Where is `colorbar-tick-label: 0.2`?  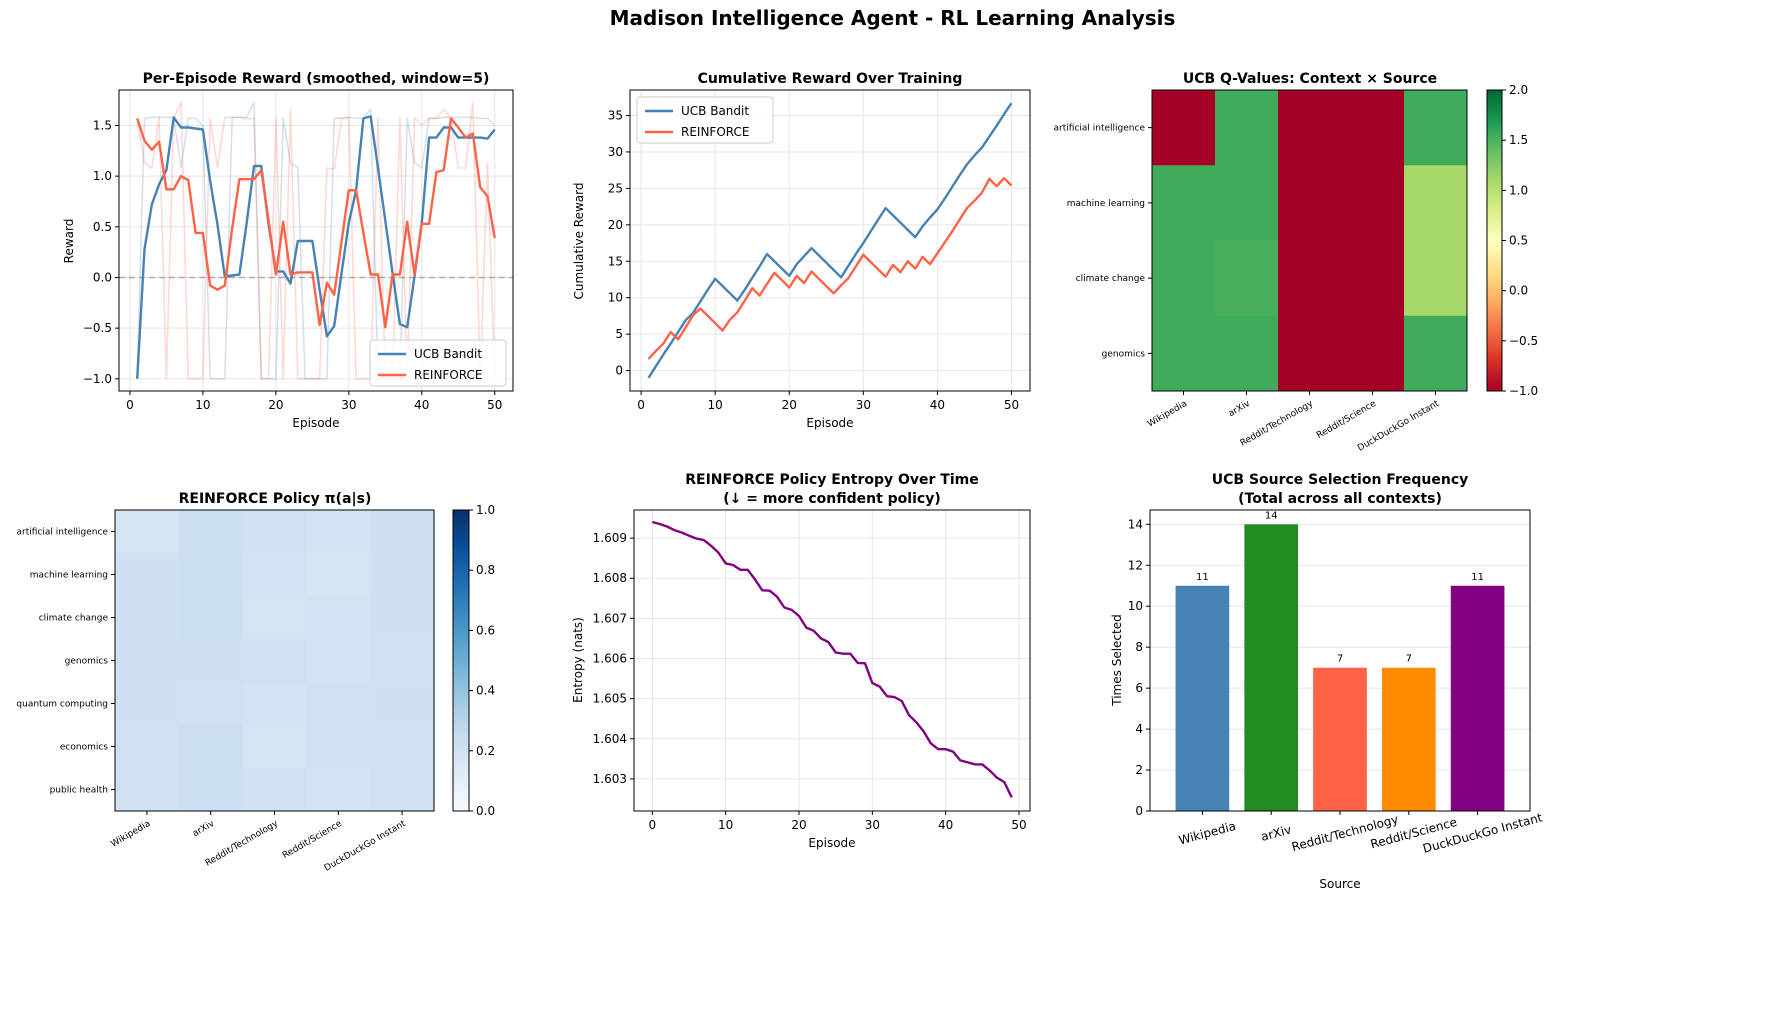 colorbar-tick-label: 0.2 is located at coordinates (485, 751).